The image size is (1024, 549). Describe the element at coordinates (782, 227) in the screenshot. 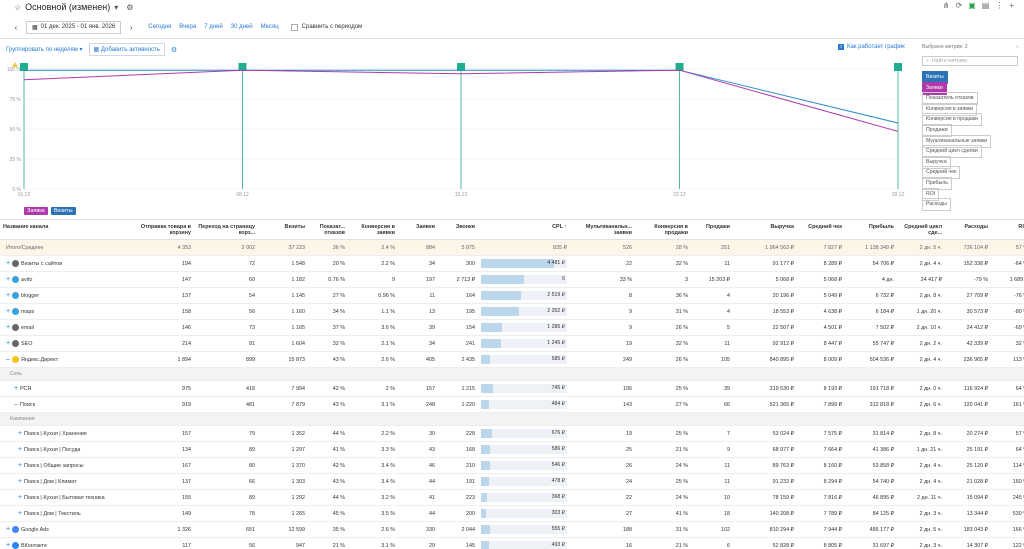

I see `column-header: Выручка` at that location.